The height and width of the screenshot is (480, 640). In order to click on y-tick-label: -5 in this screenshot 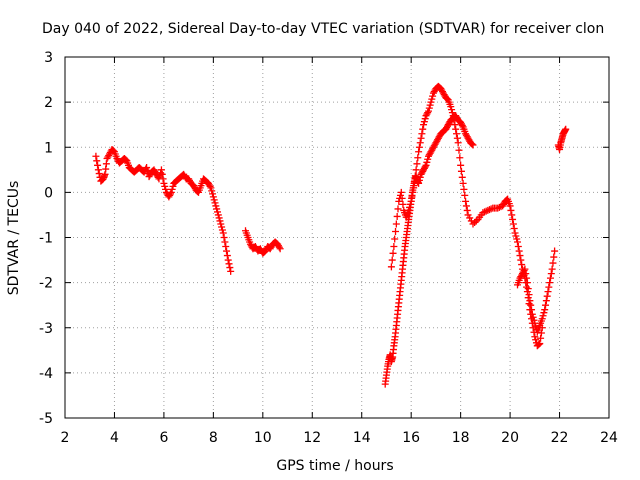, I will do `click(46, 419)`.